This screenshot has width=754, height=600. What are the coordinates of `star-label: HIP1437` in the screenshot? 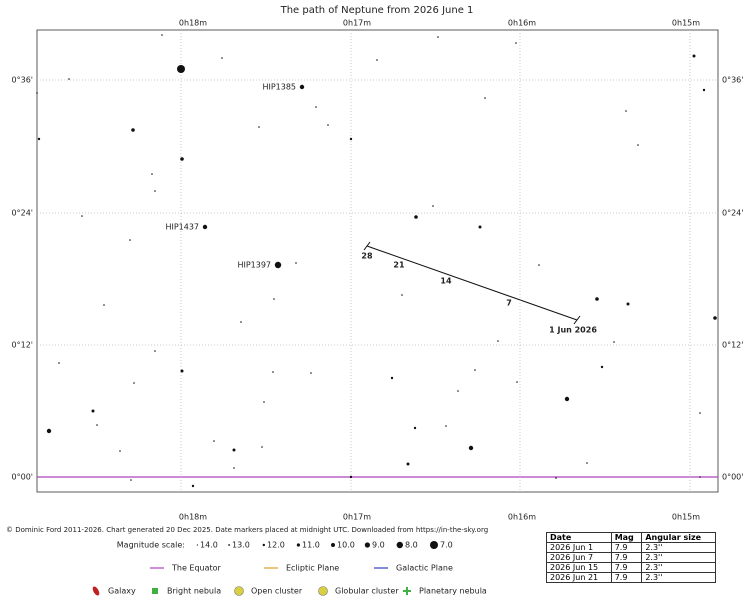 It's located at (182, 227).